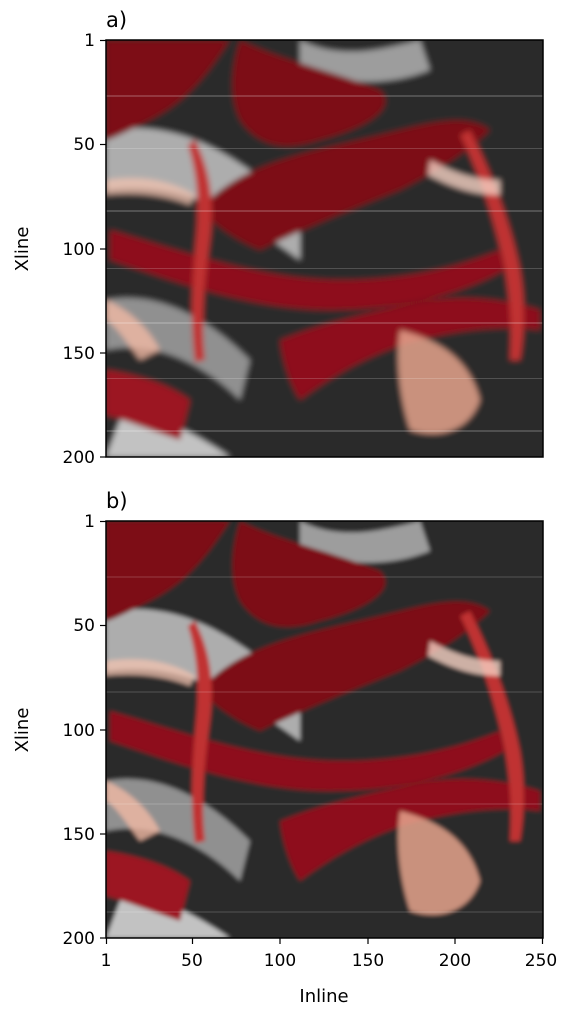  What do you see at coordinates (84, 626) in the screenshot?
I see `y-tick-label-b-50: 50` at bounding box center [84, 626].